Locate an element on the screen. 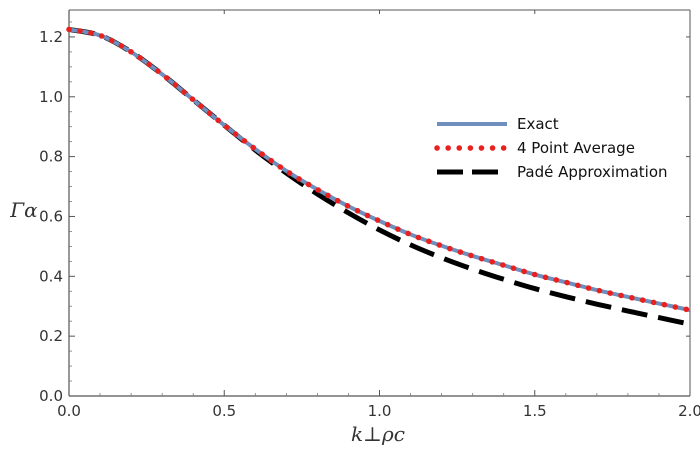 Image resolution: width=700 pixels, height=453 pixels. x-tick-label: 0.5 is located at coordinates (224, 411).